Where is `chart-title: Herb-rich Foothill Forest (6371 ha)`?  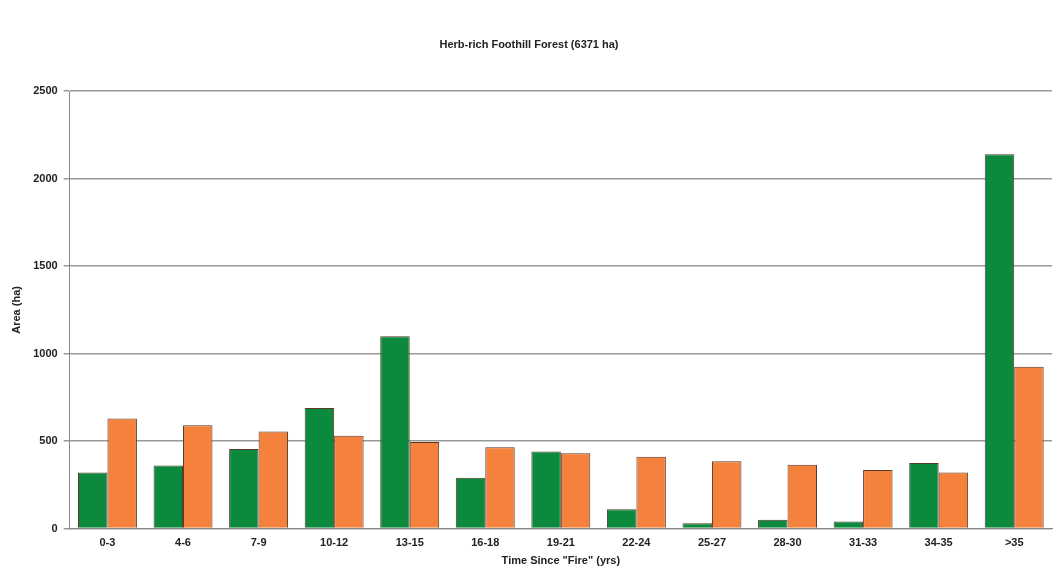 chart-title: Herb-rich Foothill Forest (6371 ha) is located at coordinates (529, 43).